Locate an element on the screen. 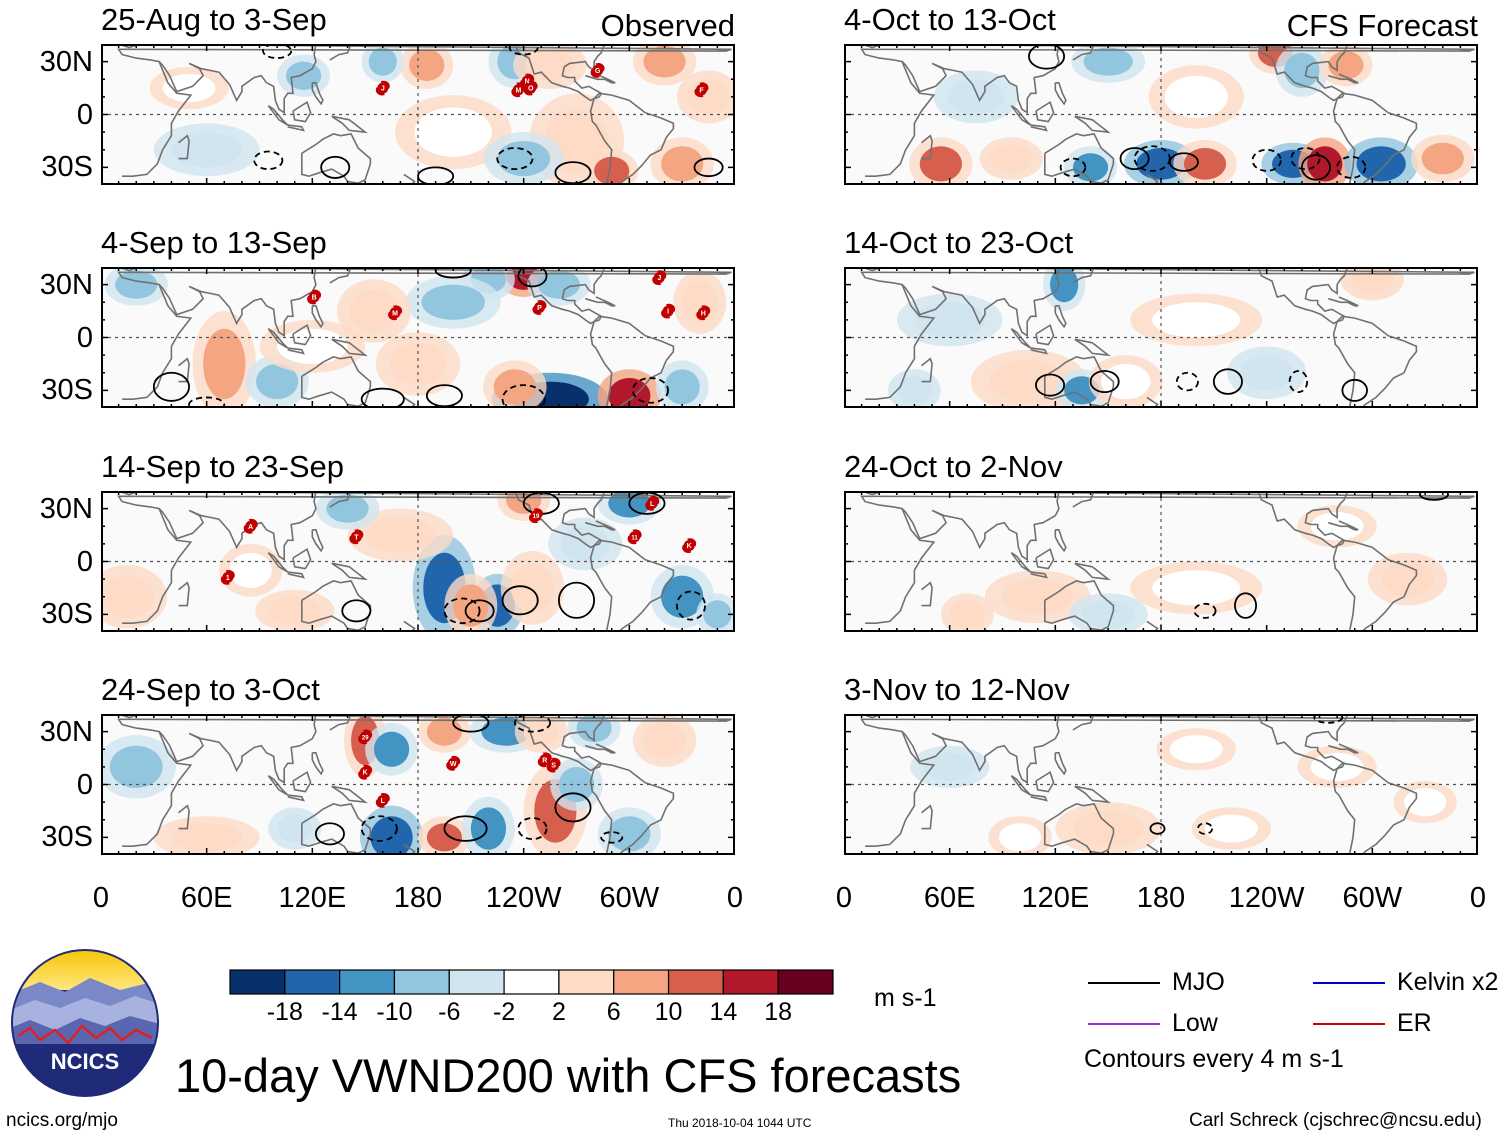 The image size is (1510, 1137). panel-title: 24-Oct to 2-Nov is located at coordinates (953, 466).